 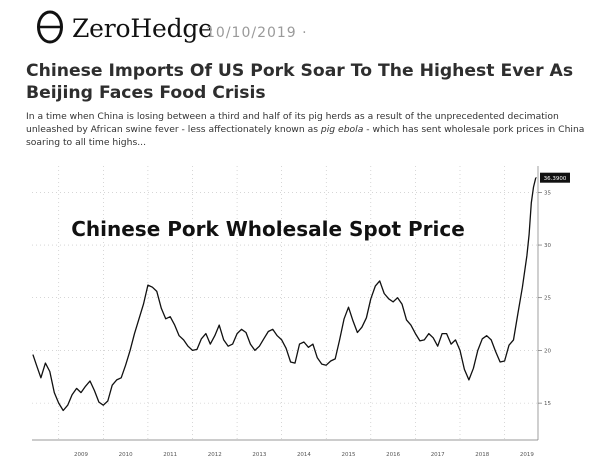 I want to click on x-tick-label: 2009, so click(x=81, y=455).